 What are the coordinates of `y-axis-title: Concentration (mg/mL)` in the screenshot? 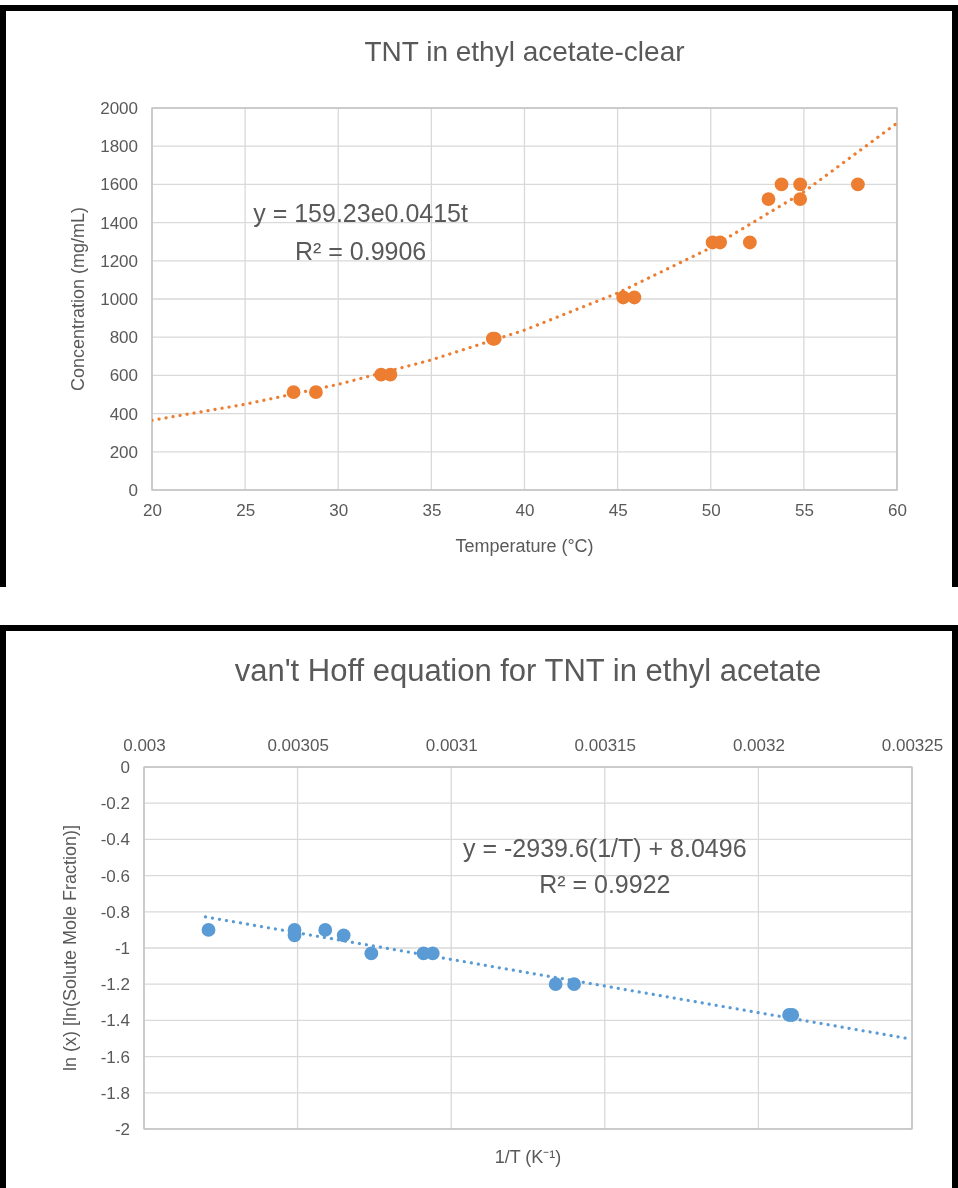 It's located at (78, 299).